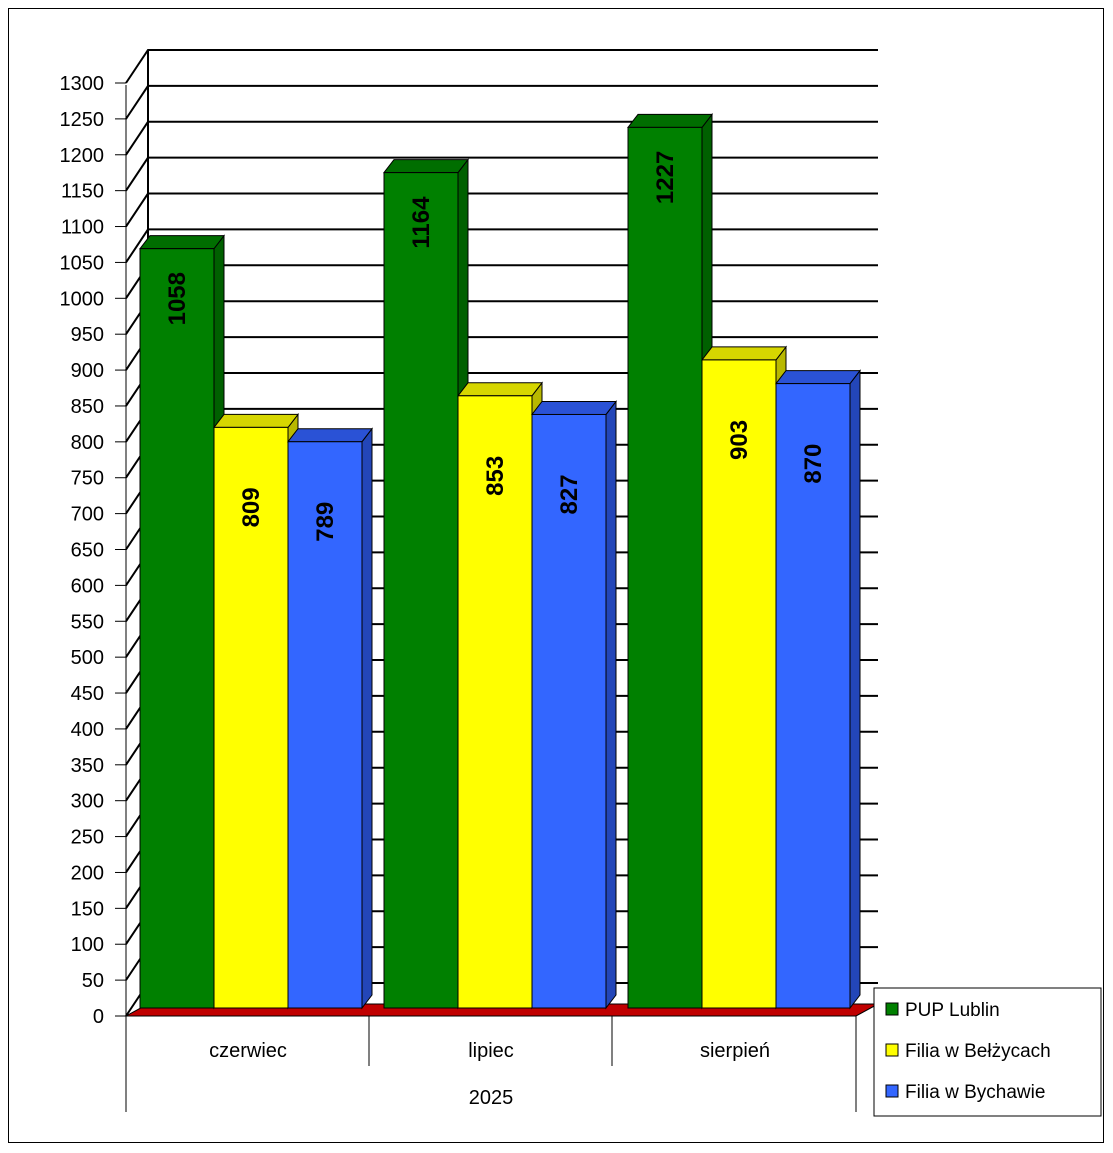  Describe the element at coordinates (87, 371) in the screenshot. I see `y-tick-label: 900` at that location.